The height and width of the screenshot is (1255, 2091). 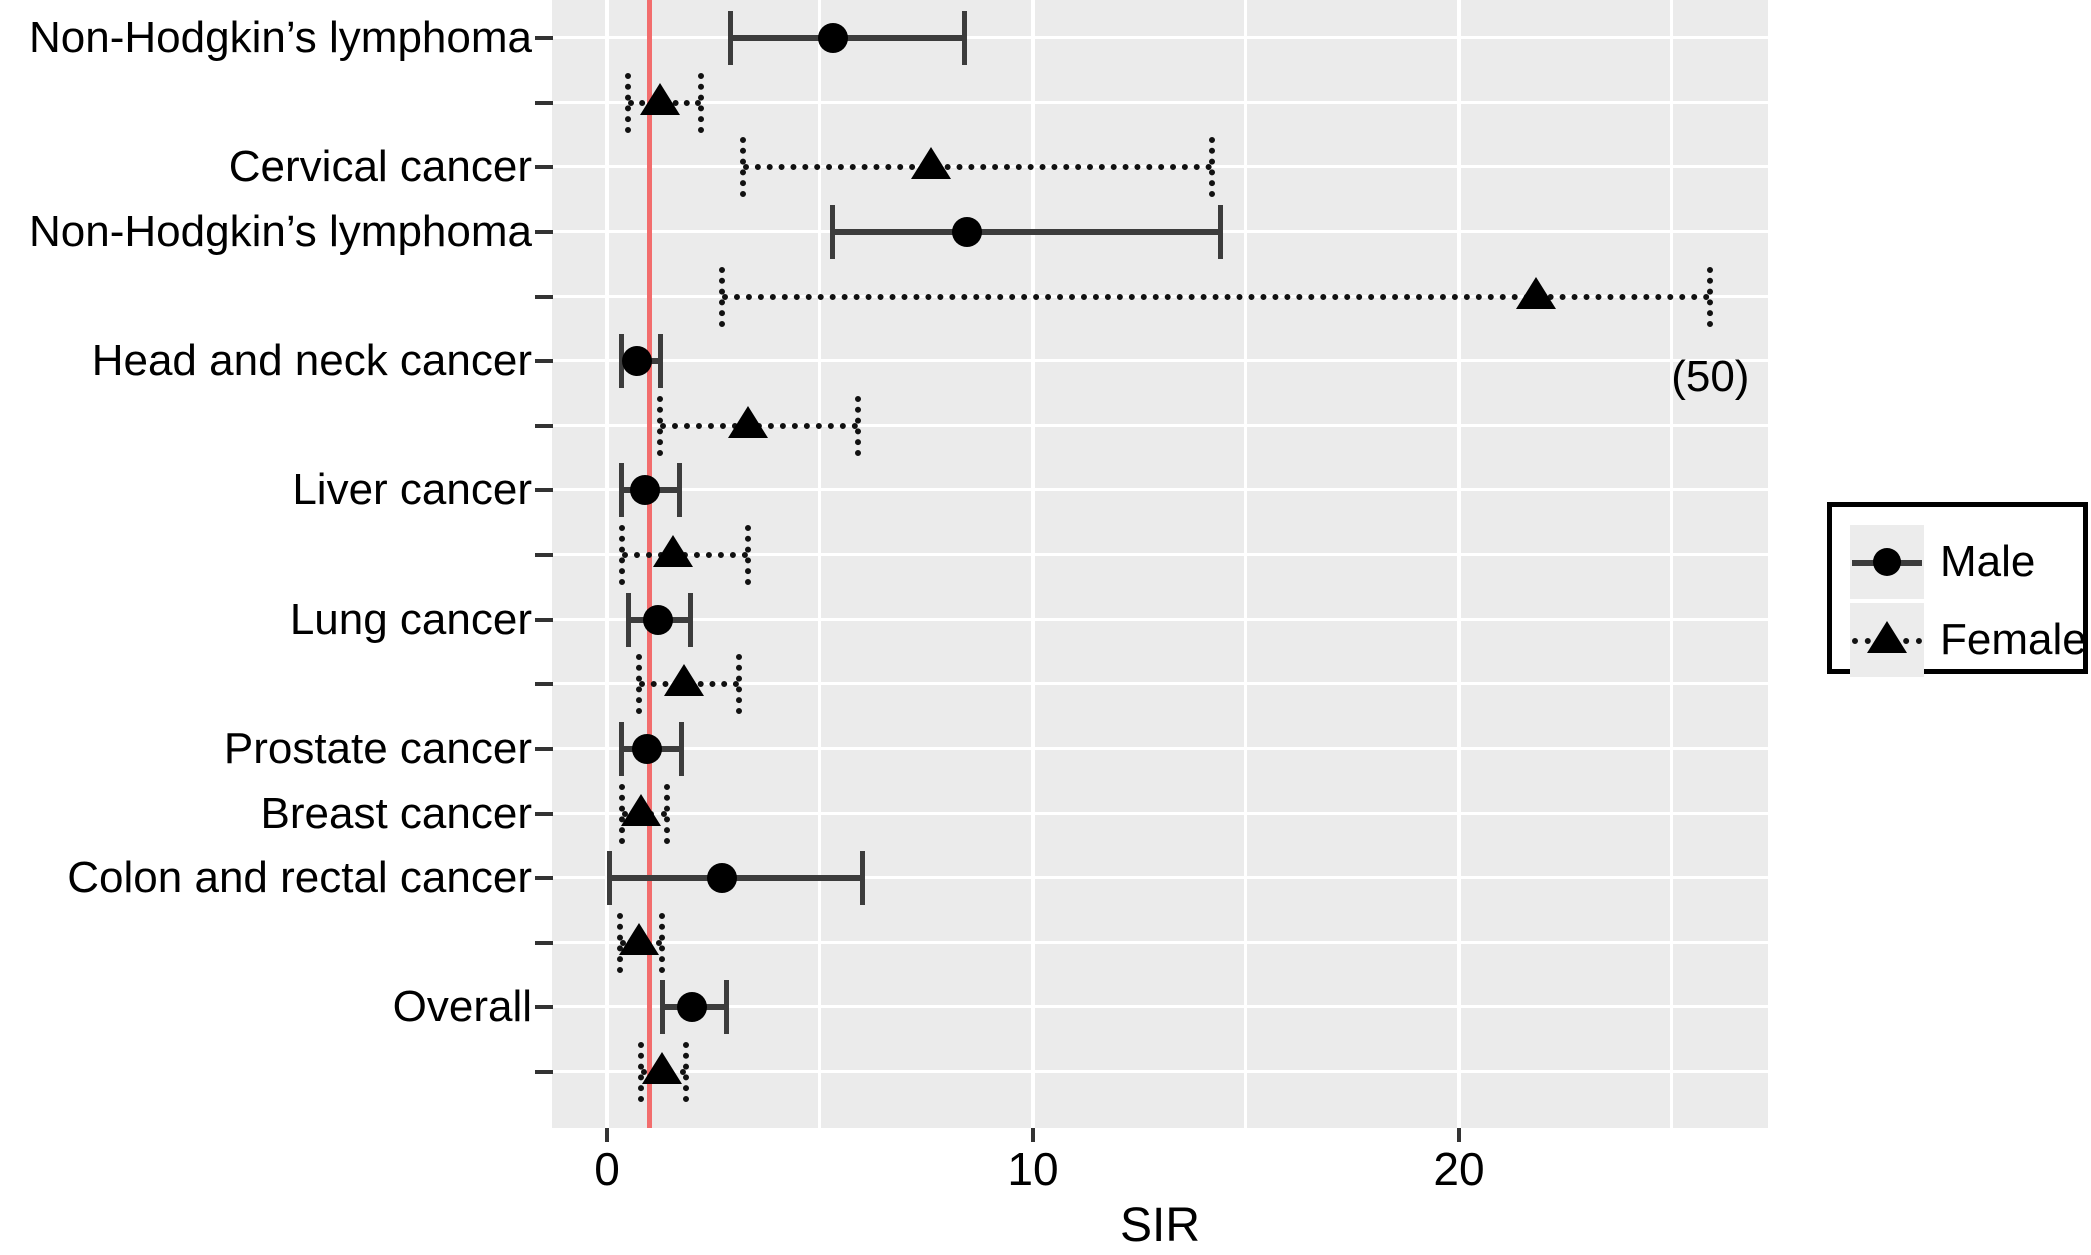 What do you see at coordinates (1459, 1169) in the screenshot?
I see `x-axis-tick-label: 20` at bounding box center [1459, 1169].